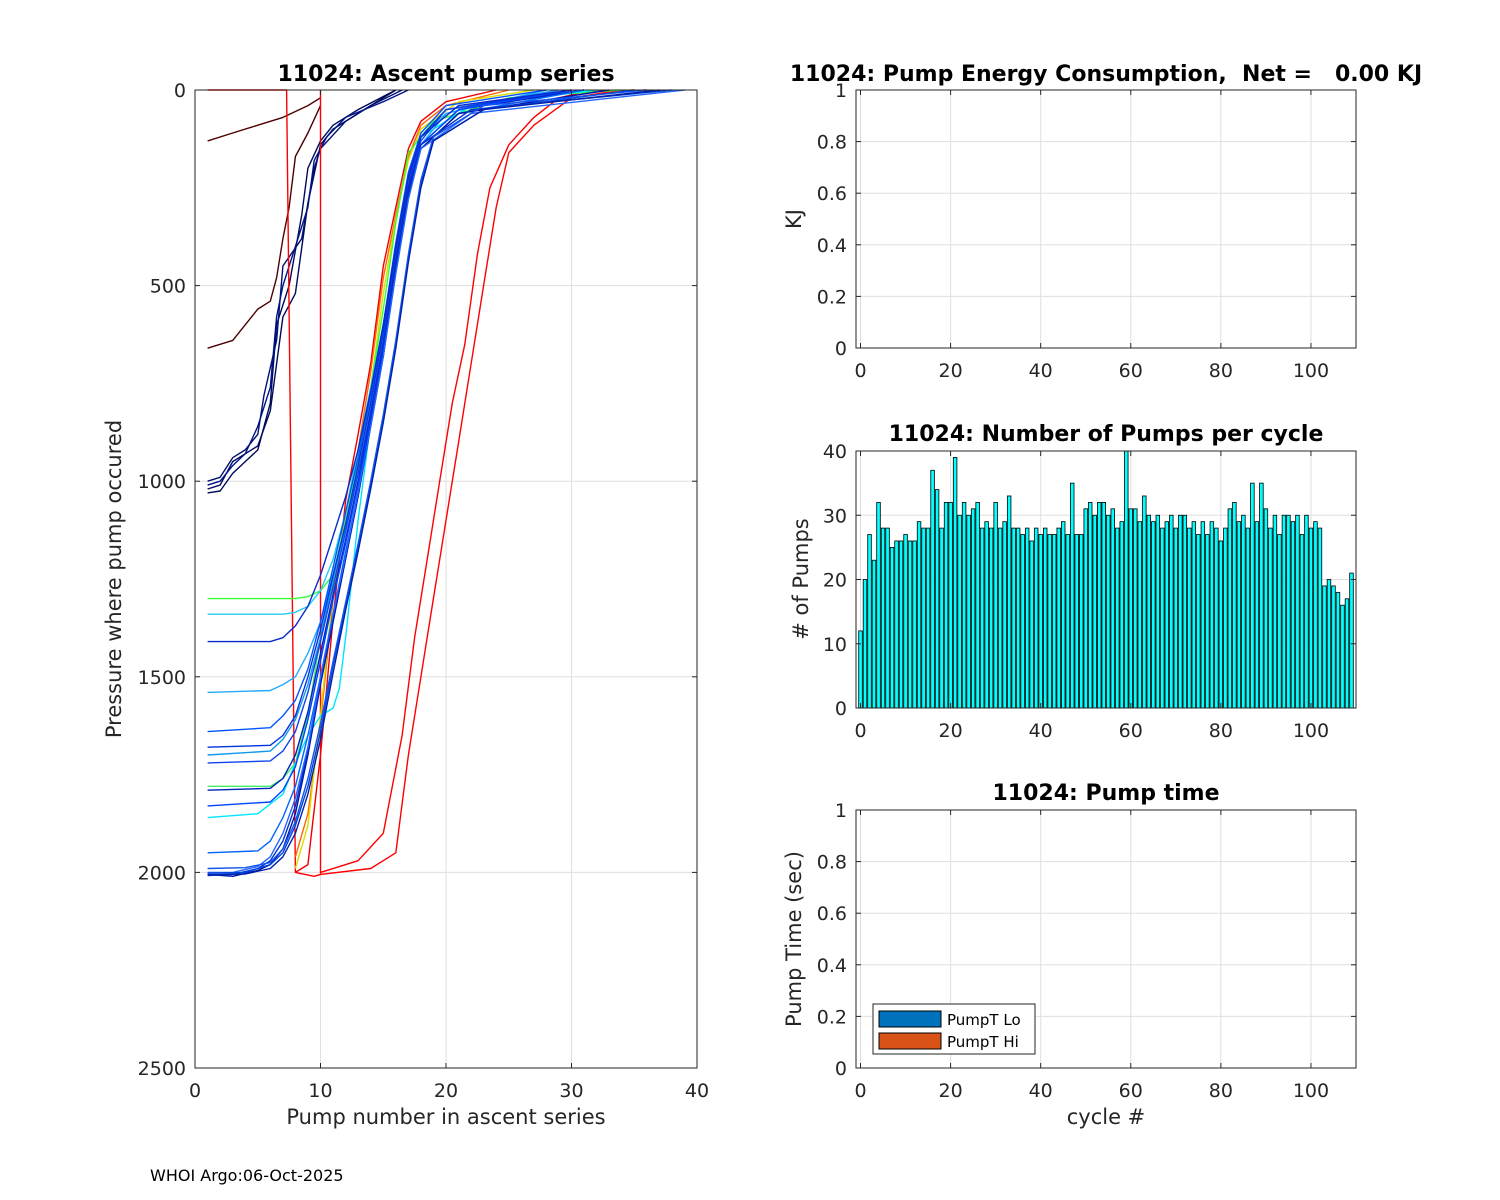 This screenshot has height=1200, width=1500. I want to click on y-tick-label: 1500, so click(162, 678).